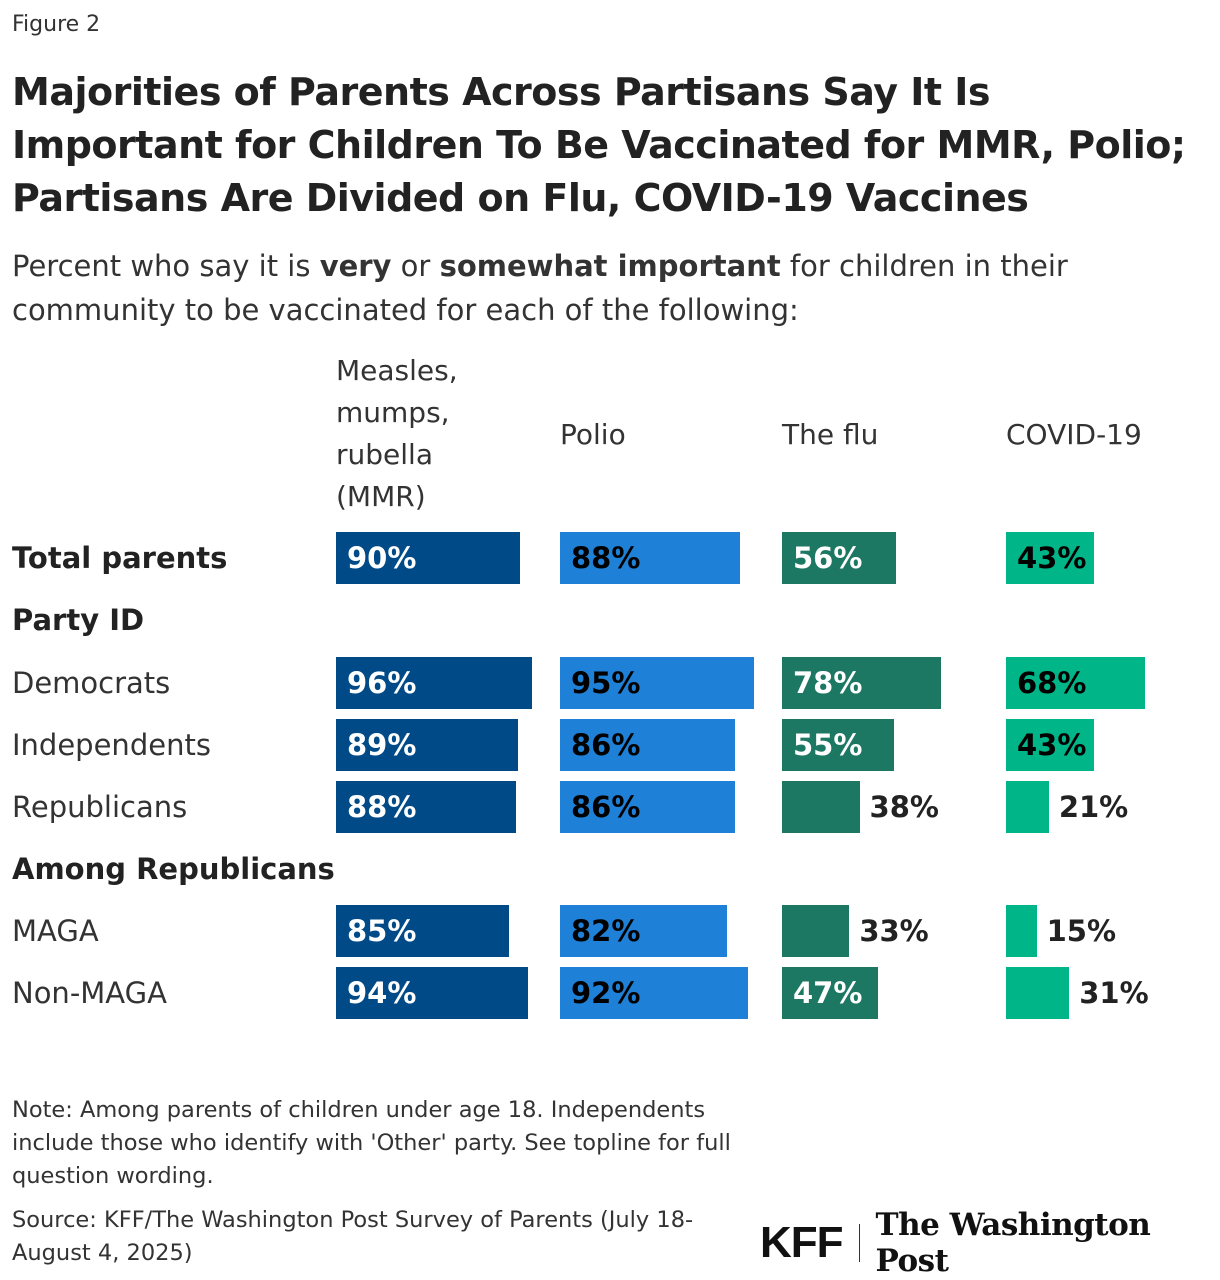  I want to click on data-label: 33%, so click(894, 931).